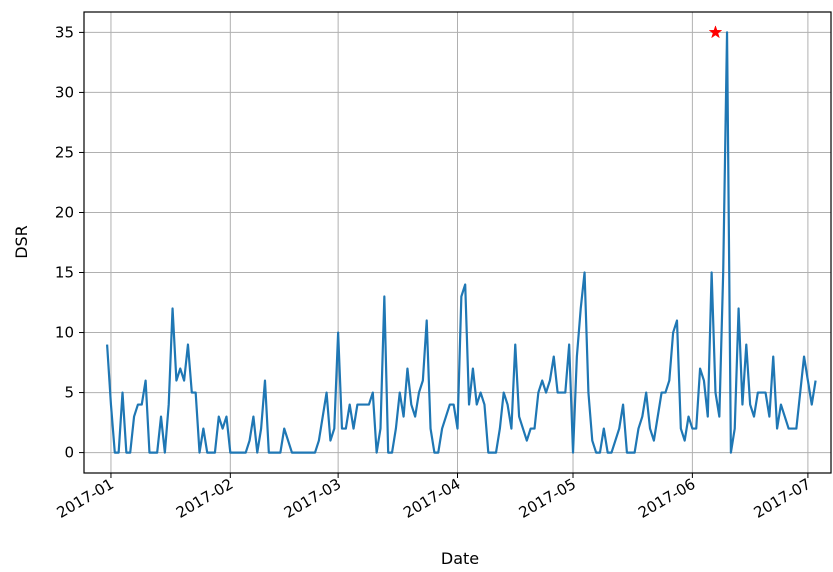 Image resolution: width=833 pixels, height=572 pixels. What do you see at coordinates (85, 498) in the screenshot?
I see `x-tick-label: 2017-01` at bounding box center [85, 498].